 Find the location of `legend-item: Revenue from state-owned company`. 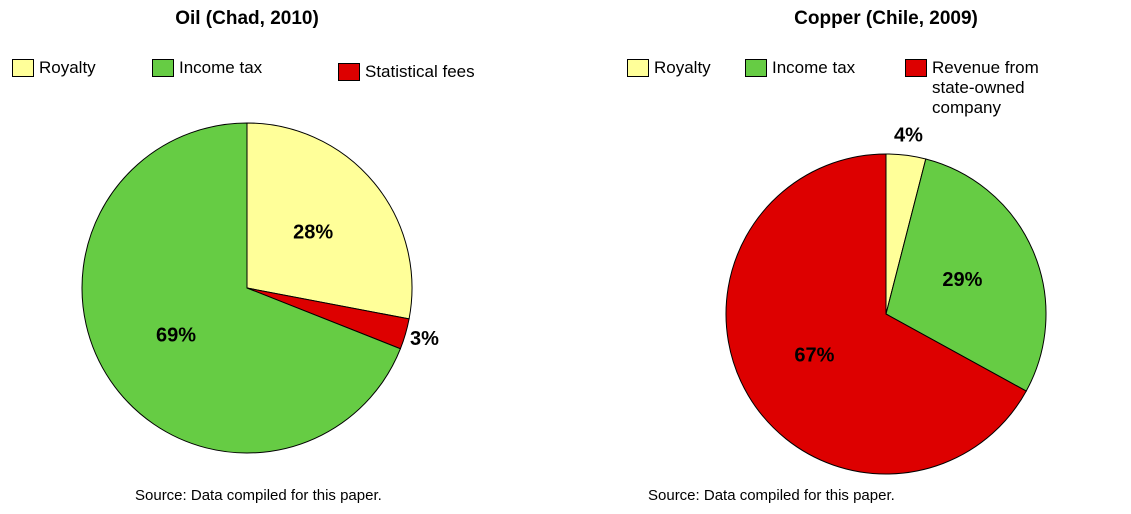

legend-item: Revenue from state-owned company is located at coordinates (985, 88).